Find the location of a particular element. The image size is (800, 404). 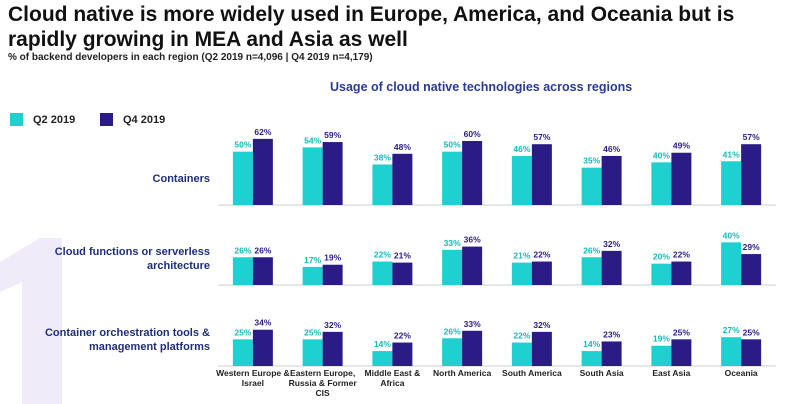

x-tick-label: Middle East & Africa is located at coordinates (392, 378).